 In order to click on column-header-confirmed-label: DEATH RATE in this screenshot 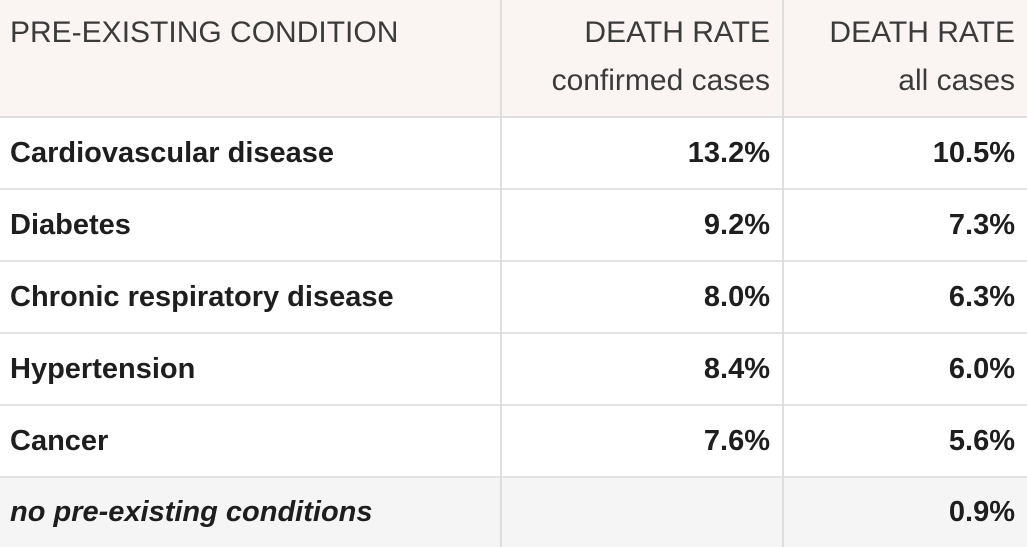, I will do `click(677, 32)`.